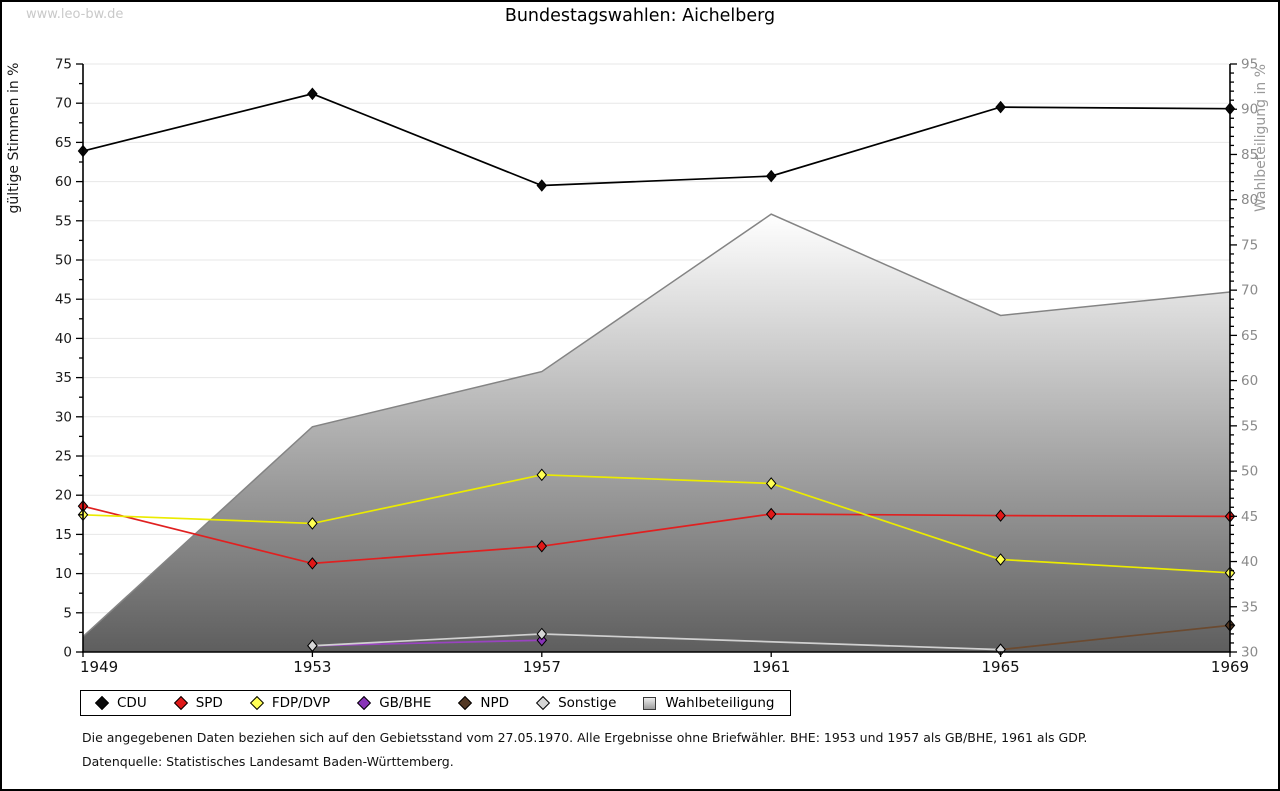  I want to click on svg-text: 20, so click(63, 496).